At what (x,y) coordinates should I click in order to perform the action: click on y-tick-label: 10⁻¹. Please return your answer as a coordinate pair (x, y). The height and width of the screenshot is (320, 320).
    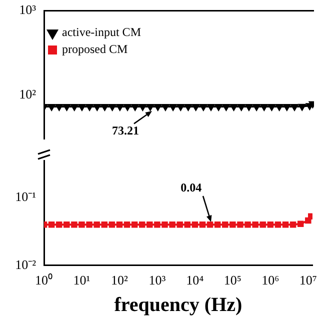
    Looking at the image, I should click on (25, 196).